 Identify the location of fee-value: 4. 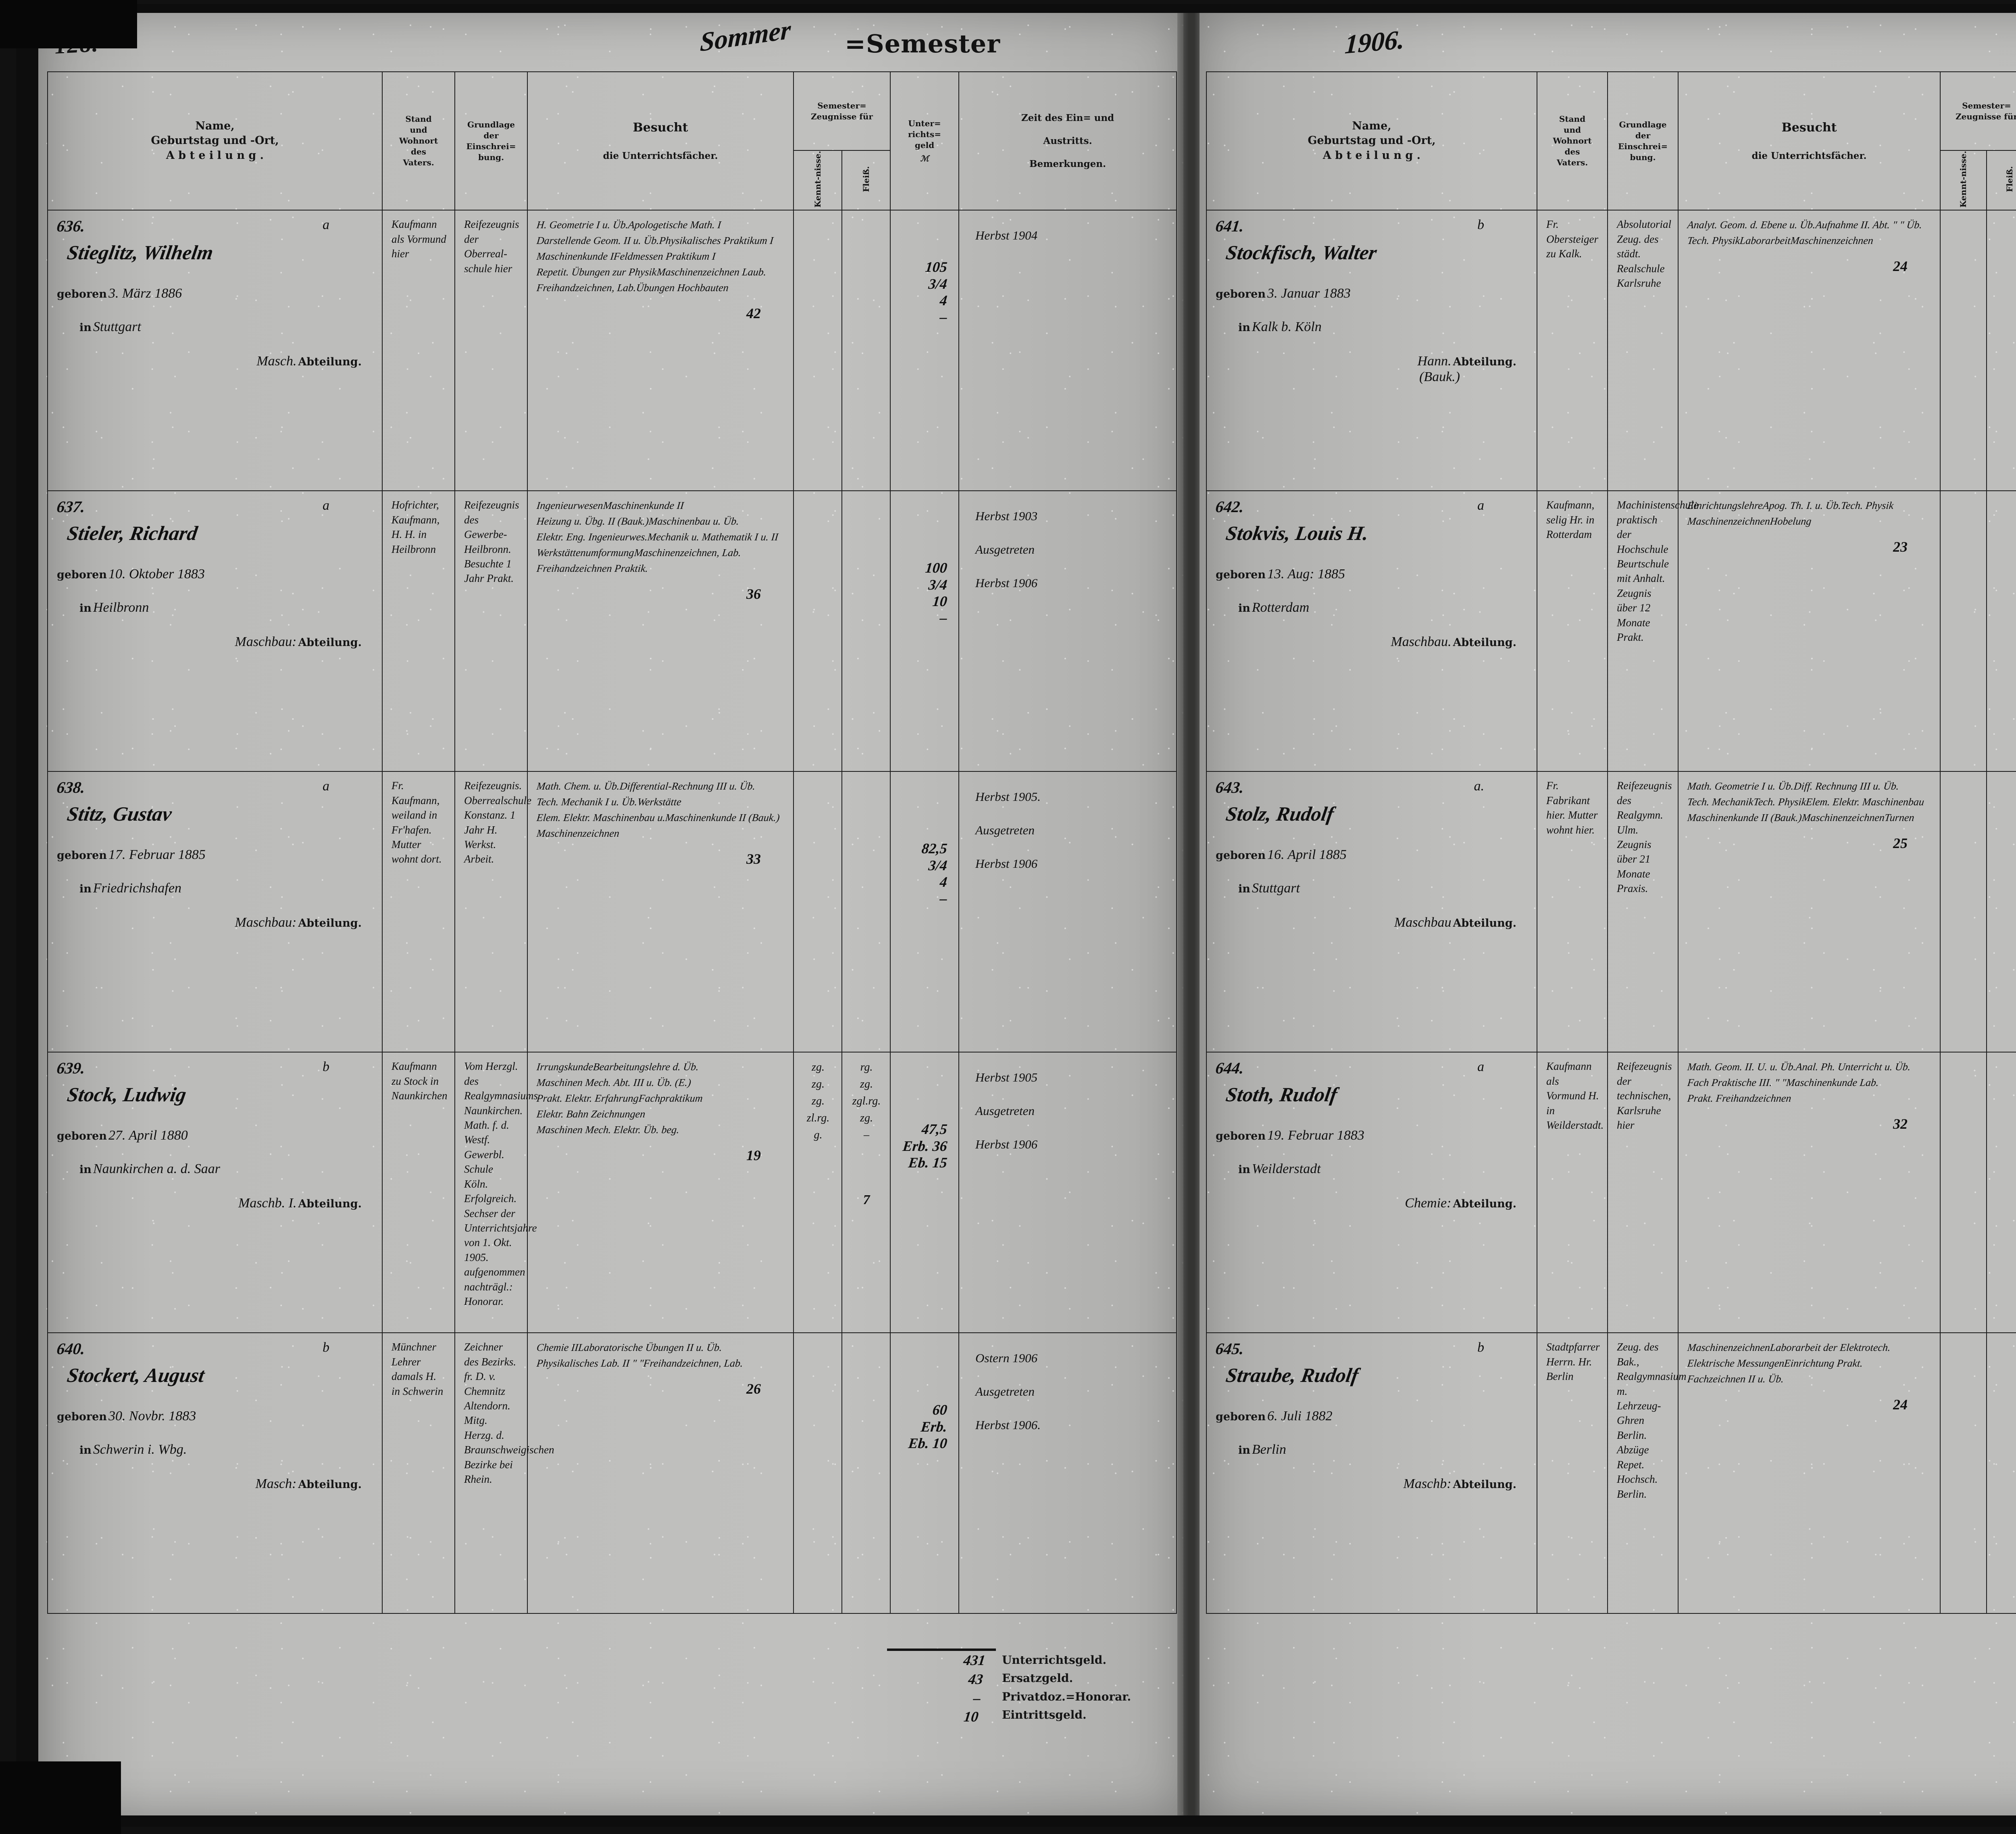
(943, 882).